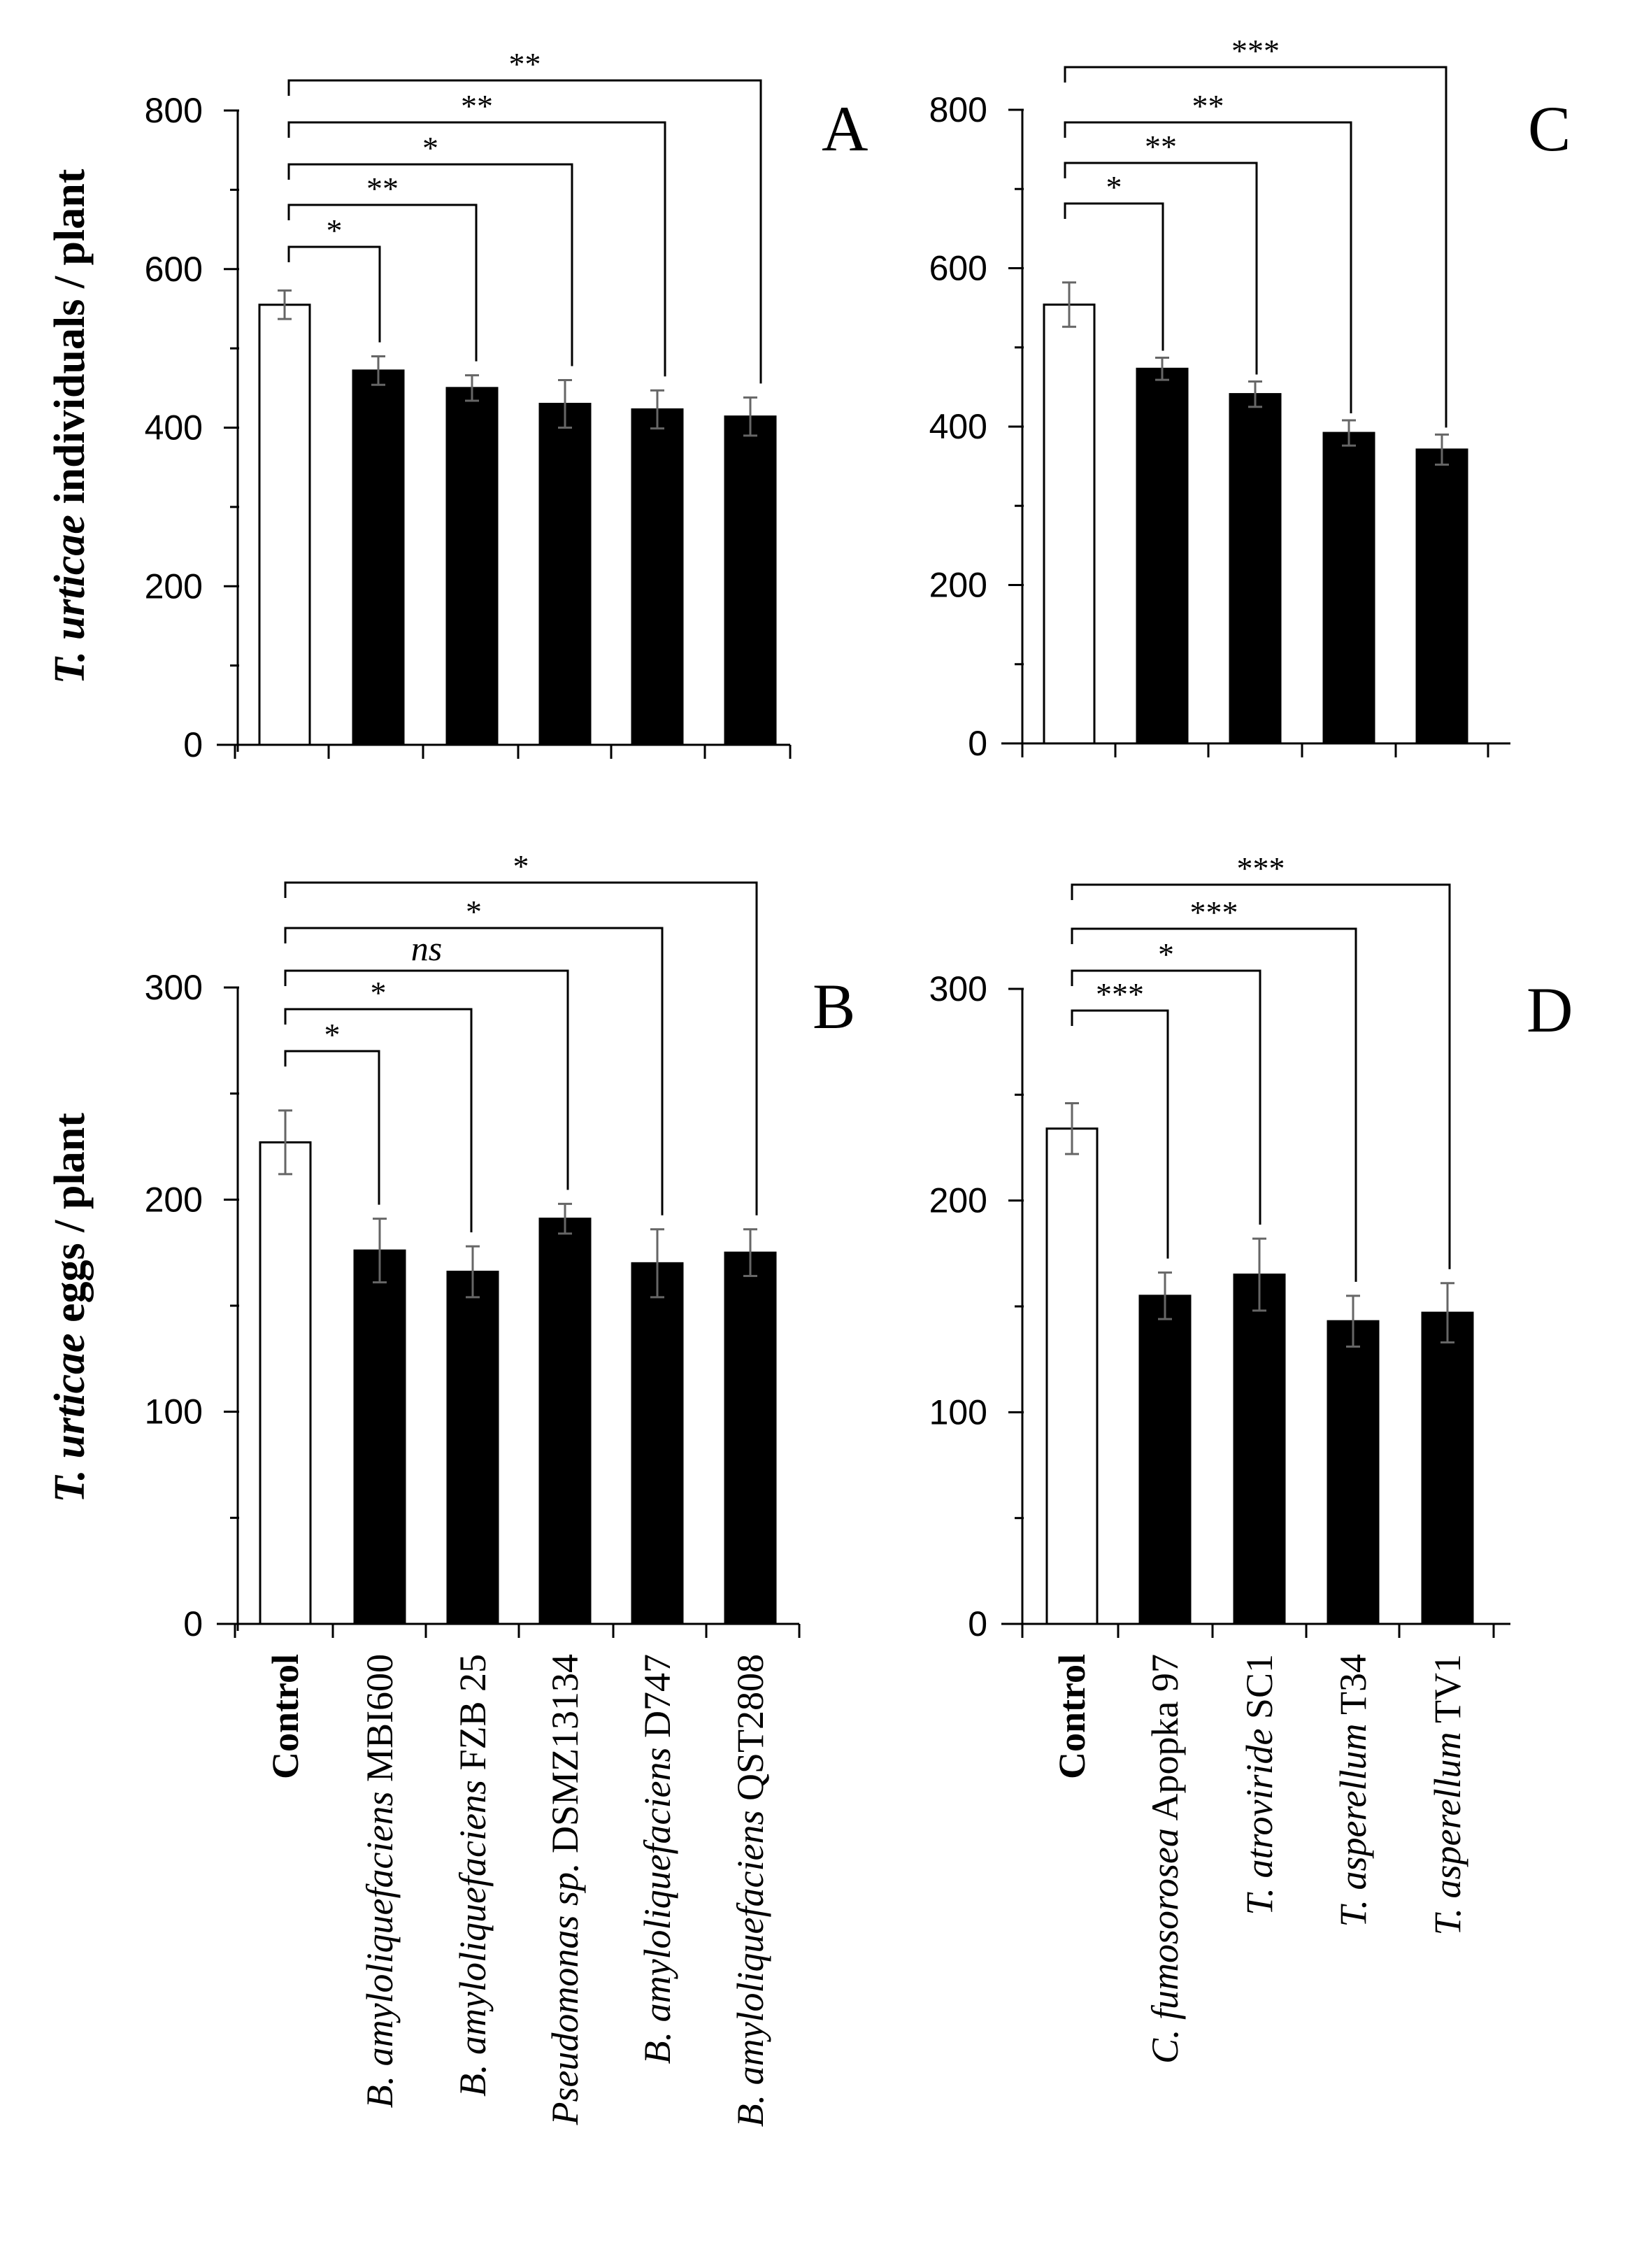 The height and width of the screenshot is (2268, 1630). I want to click on panel-letter: B, so click(834, 1007).